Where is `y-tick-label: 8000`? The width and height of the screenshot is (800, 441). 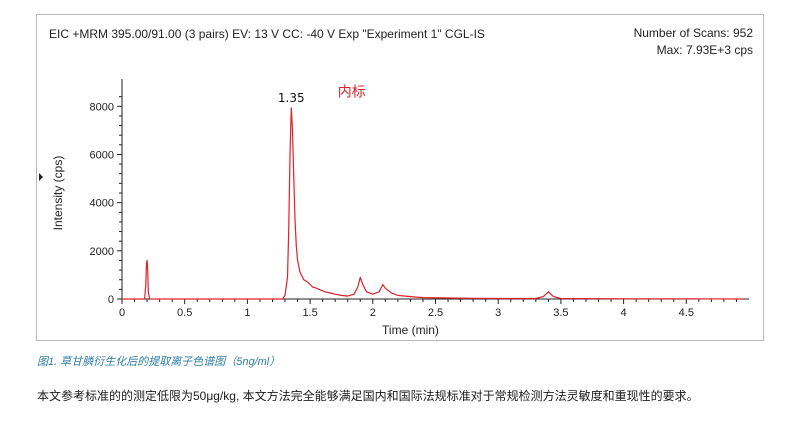 y-tick-label: 8000 is located at coordinates (102, 107).